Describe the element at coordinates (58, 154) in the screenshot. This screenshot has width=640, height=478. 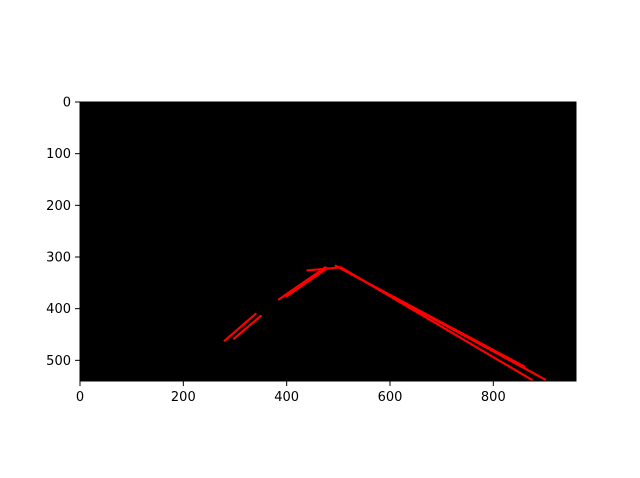
I see `y-tick-label: 100` at that location.